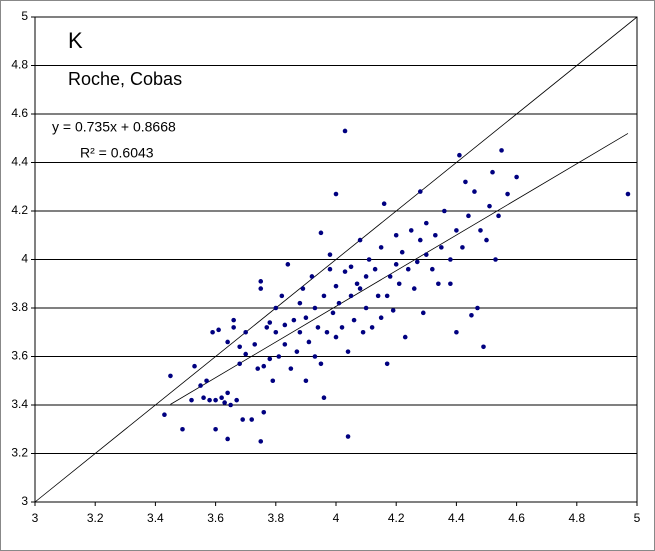 The height and width of the screenshot is (551, 655). What do you see at coordinates (155, 518) in the screenshot?
I see `x-tick-label: 3.4` at bounding box center [155, 518].